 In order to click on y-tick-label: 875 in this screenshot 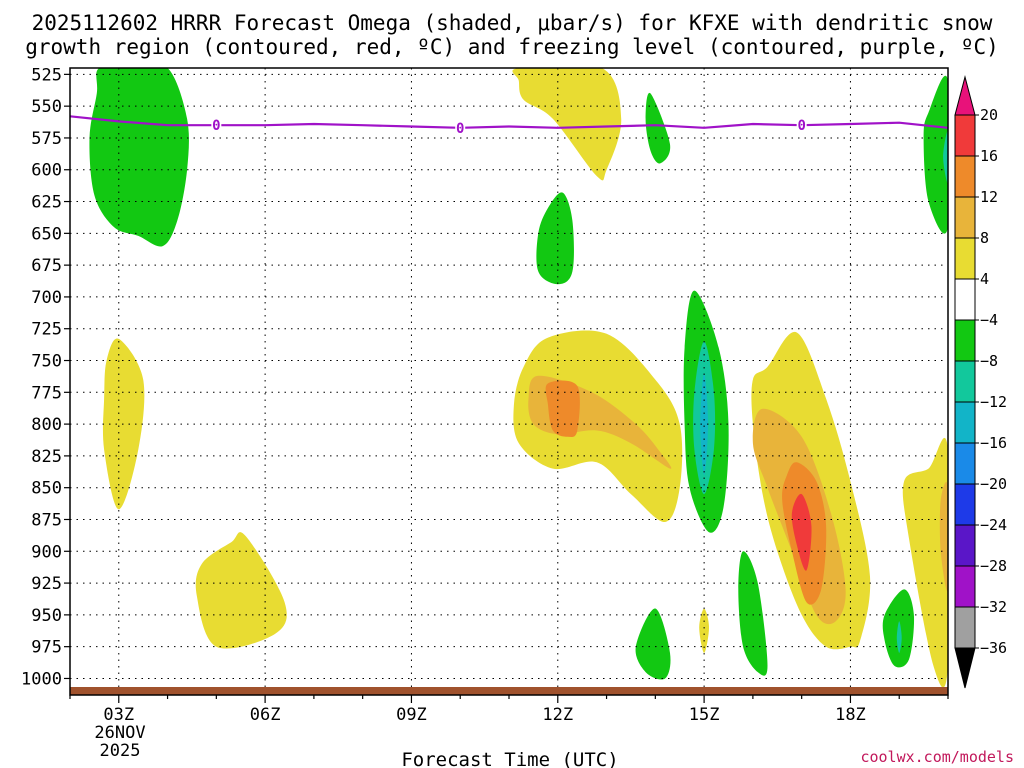, I will do `click(46, 520)`.